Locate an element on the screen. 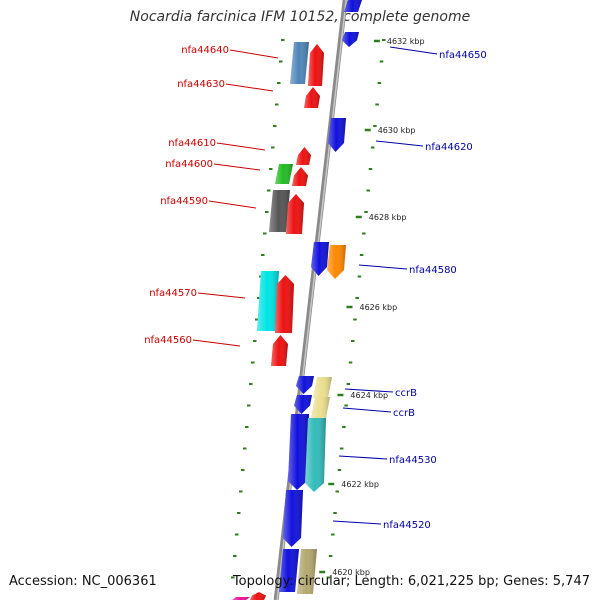 Image resolution: width=600 pixels, height=600 pixels. kbp-tick-label: 4626 kbp is located at coordinates (378, 307).